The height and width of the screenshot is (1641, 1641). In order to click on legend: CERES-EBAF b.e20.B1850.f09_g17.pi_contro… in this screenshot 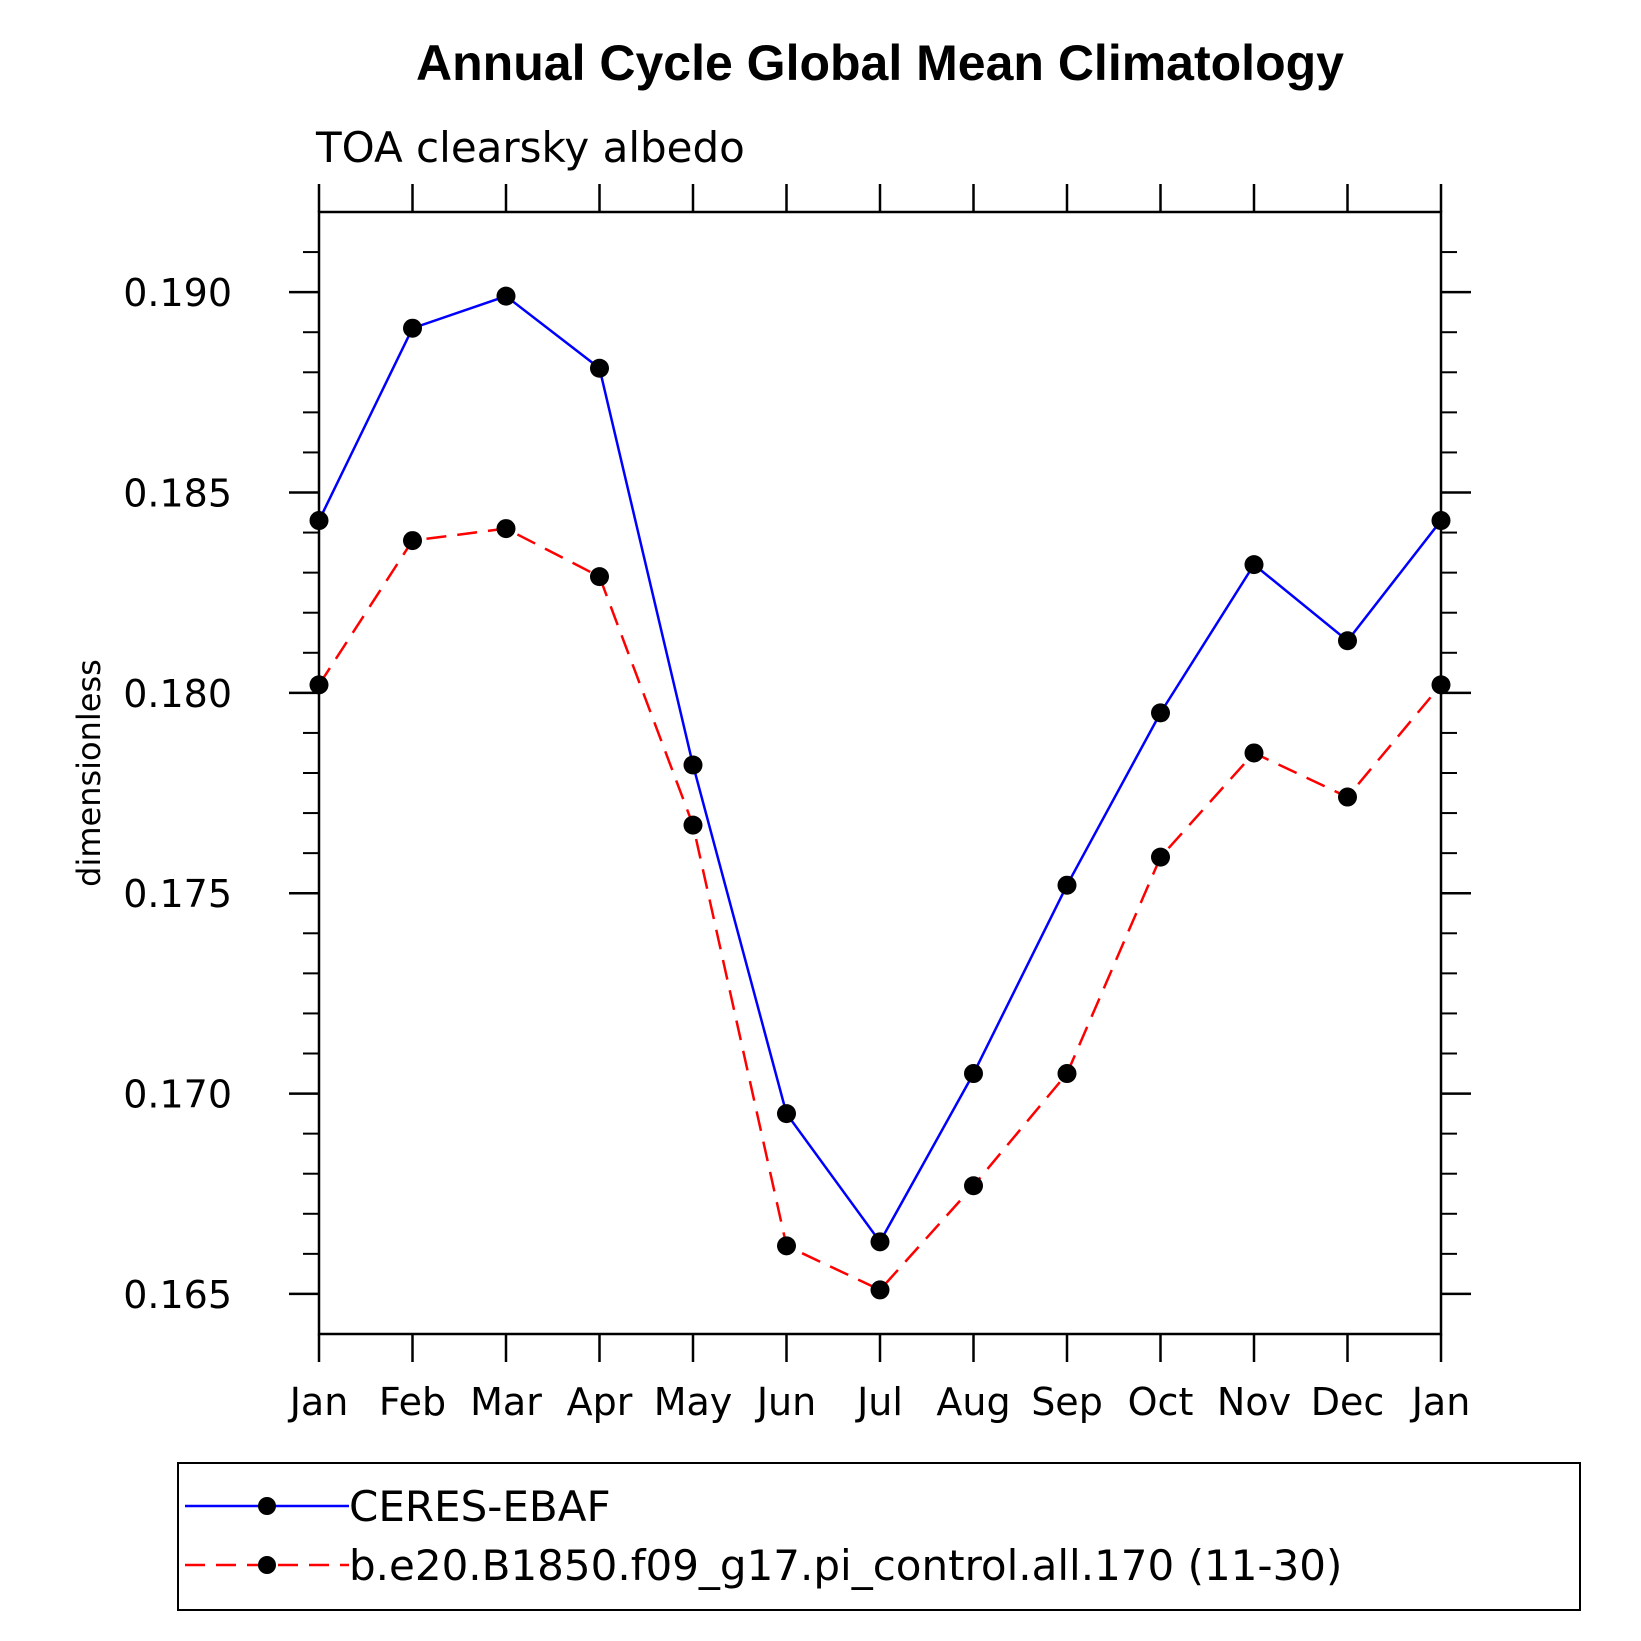, I will do `click(879, 1536)`.